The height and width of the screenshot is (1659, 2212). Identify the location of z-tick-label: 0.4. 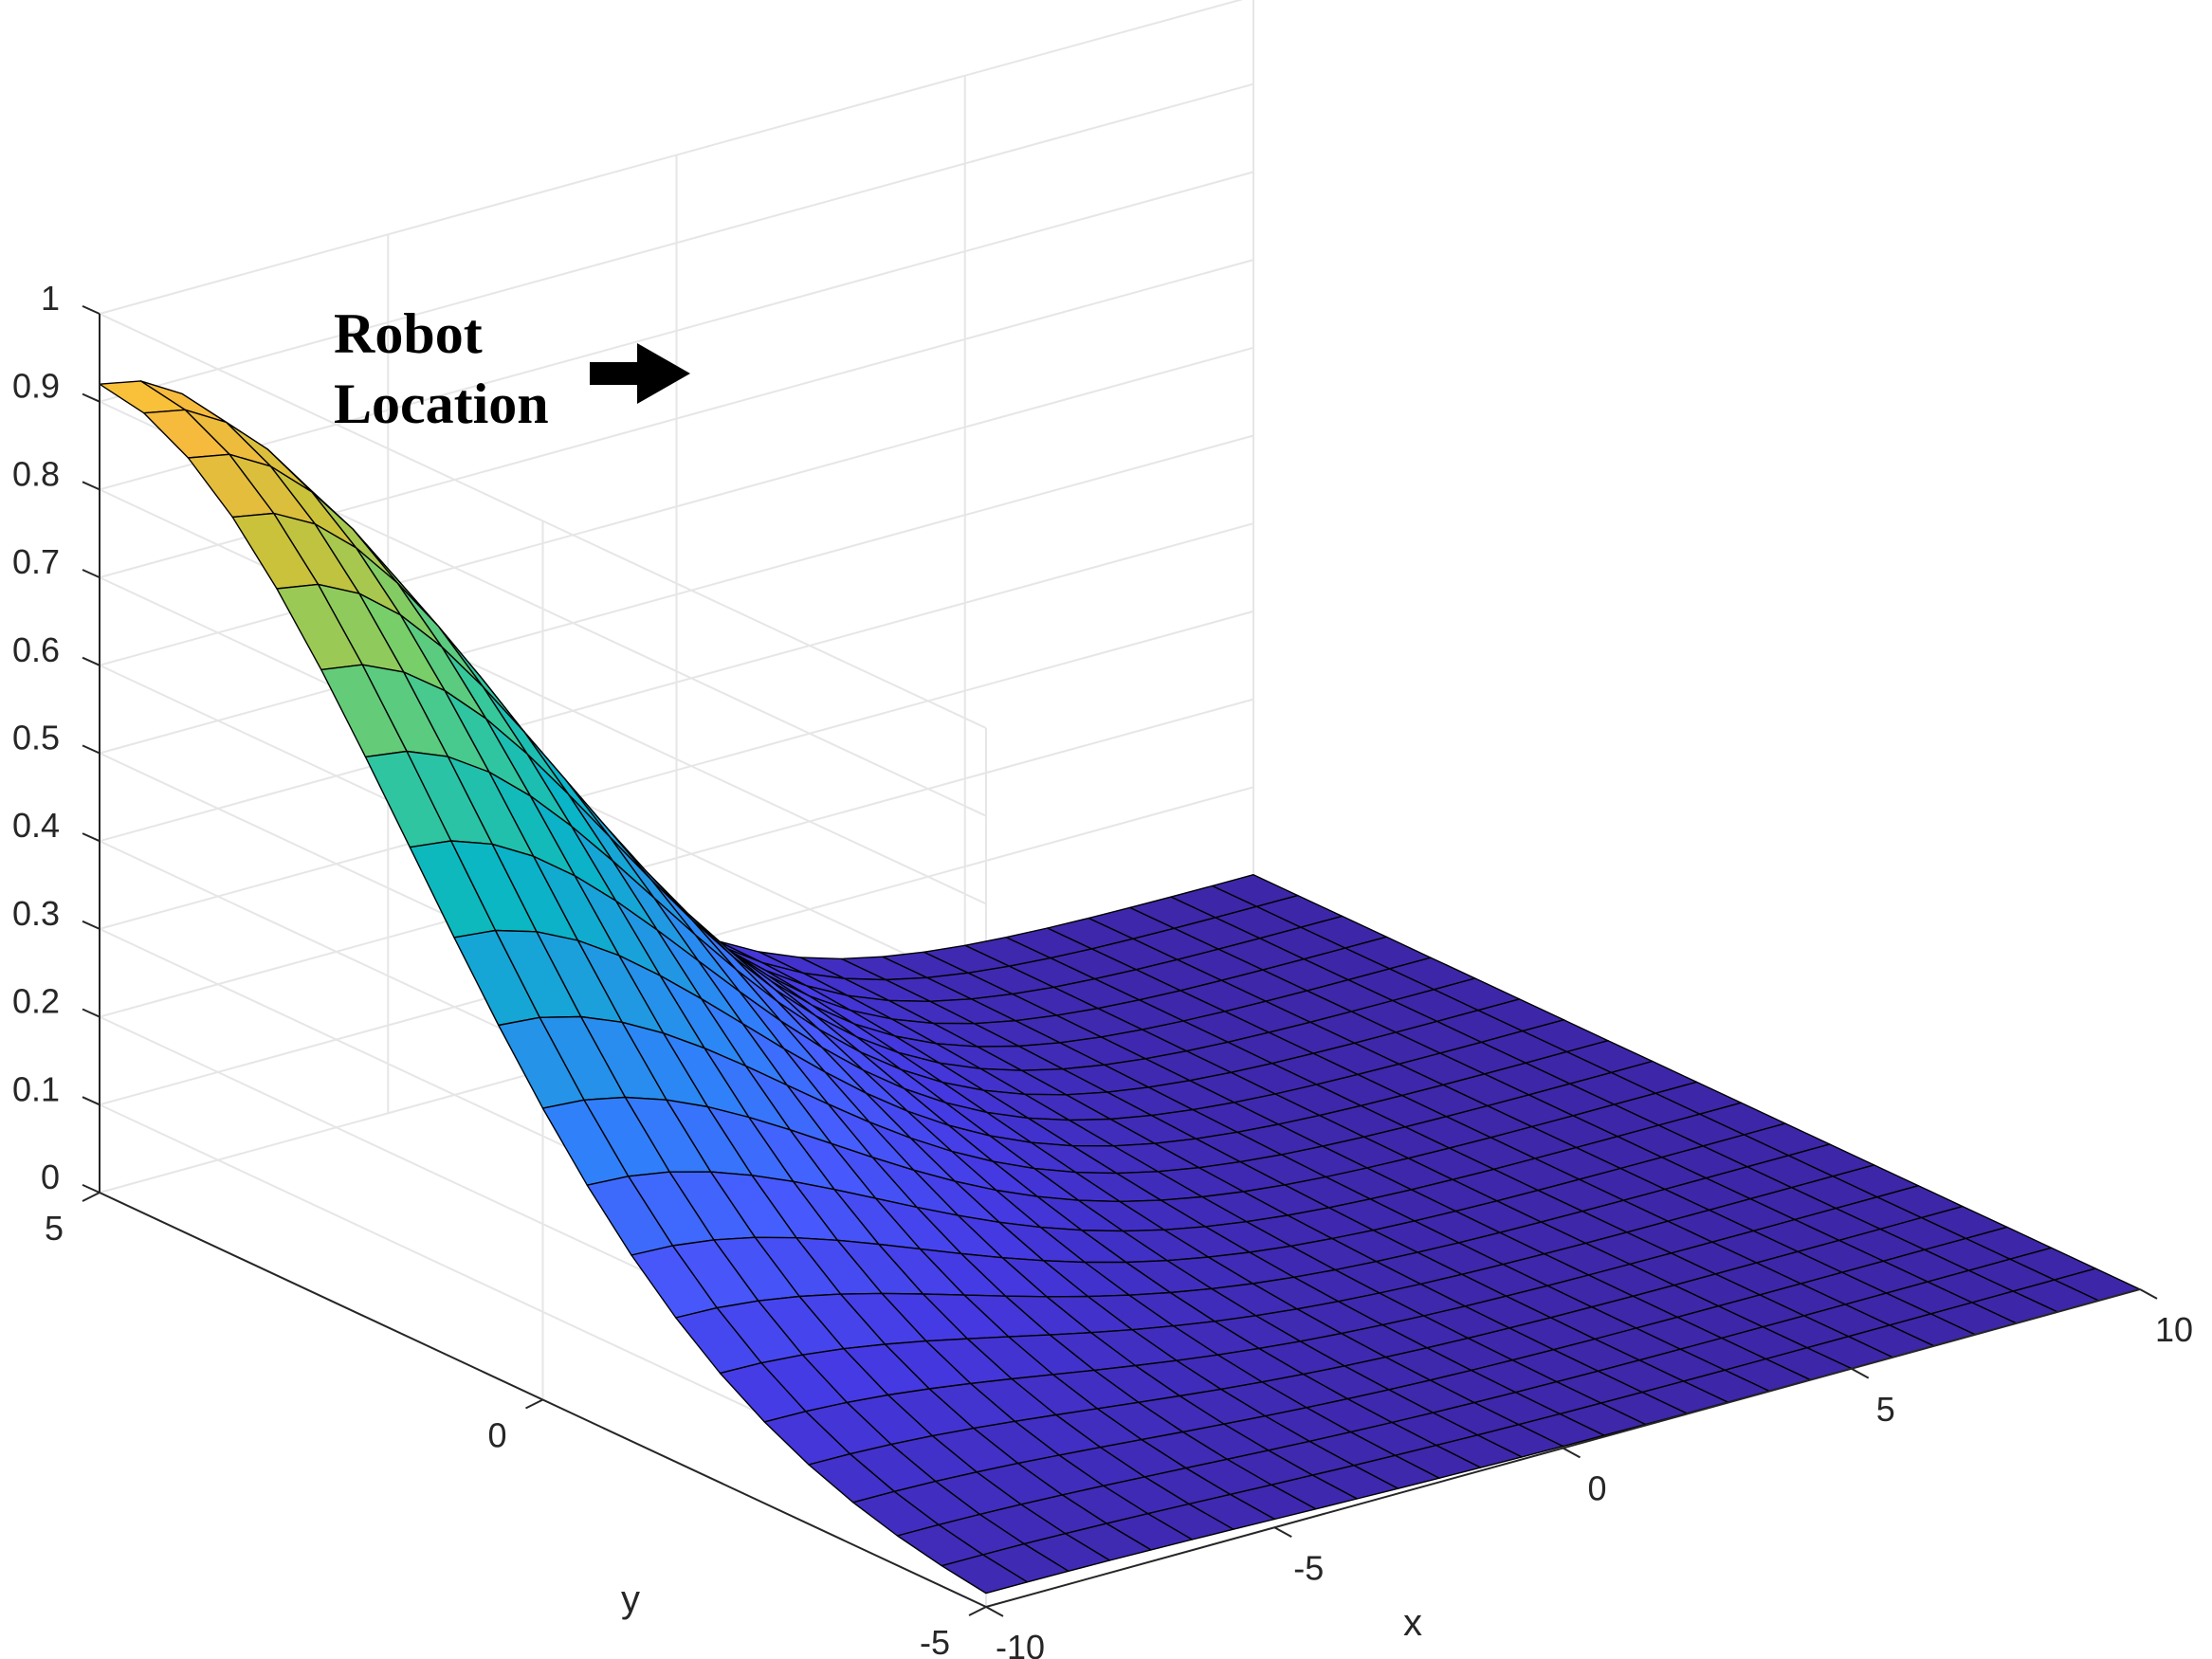
(36, 825).